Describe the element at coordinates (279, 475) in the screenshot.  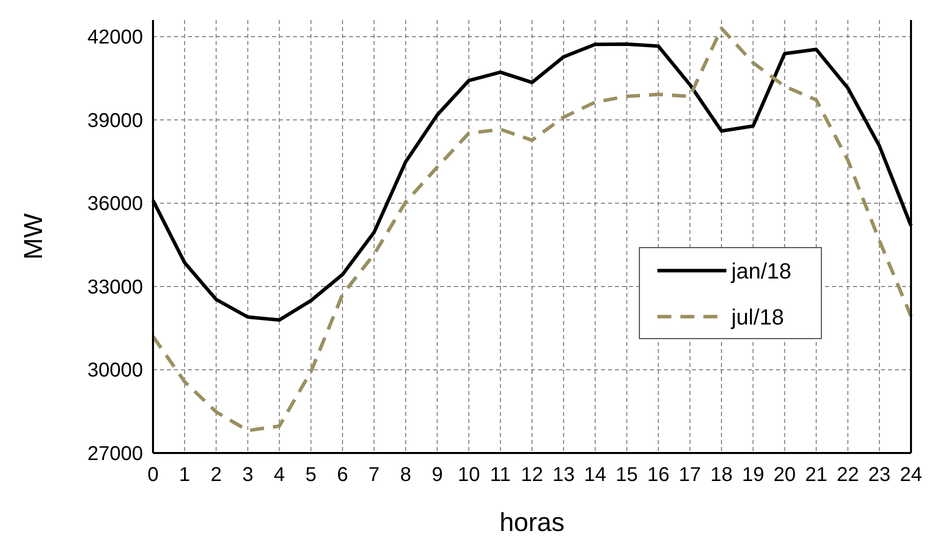
I see `x-tick-label: 4` at that location.